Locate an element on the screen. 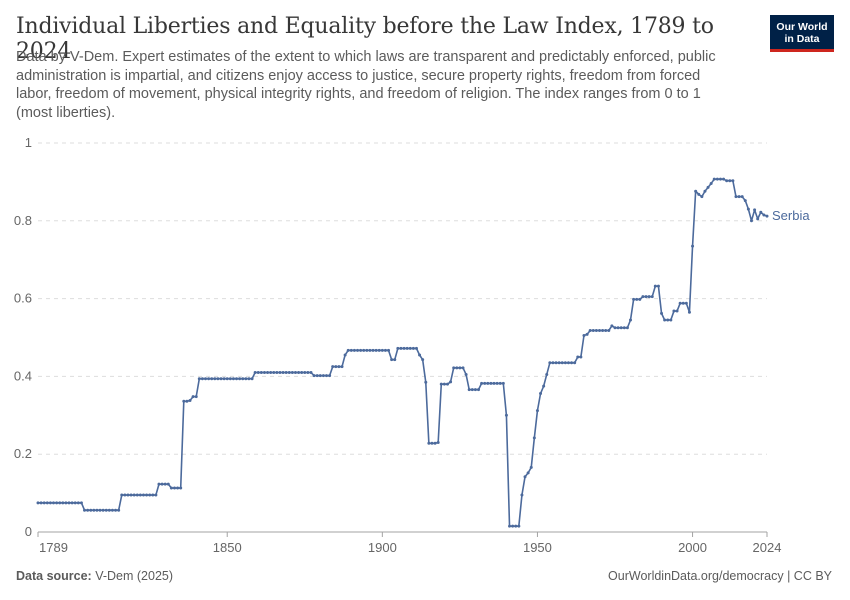 The width and height of the screenshot is (850, 600). x-tick-label: 1900 is located at coordinates (382, 547).